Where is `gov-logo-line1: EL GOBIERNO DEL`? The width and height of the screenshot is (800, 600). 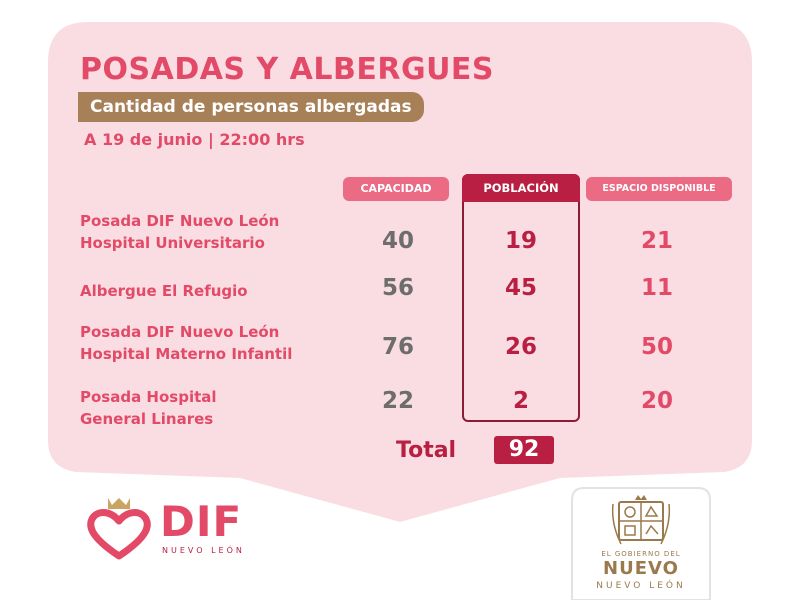
gov-logo-line1: EL GOBIERNO DEL is located at coordinates (641, 554).